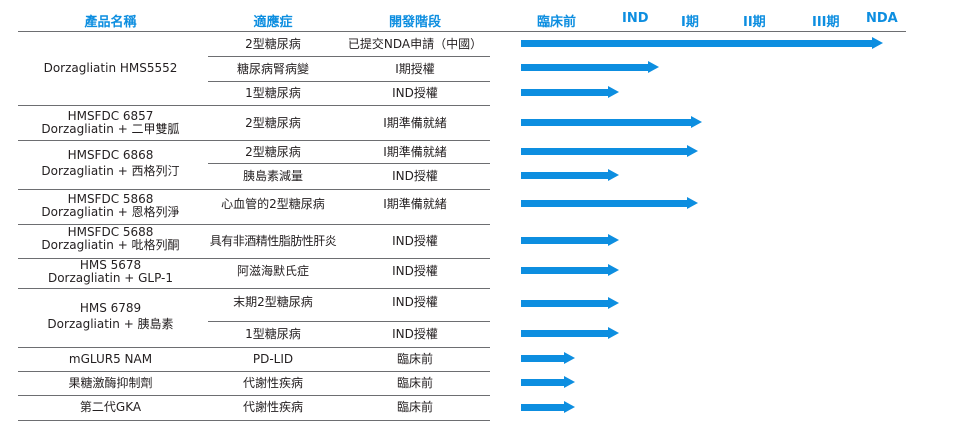 Image resolution: width=955 pixels, height=439 pixels. Describe the element at coordinates (110, 265) in the screenshot. I see `product-code: HMS 5678` at that location.